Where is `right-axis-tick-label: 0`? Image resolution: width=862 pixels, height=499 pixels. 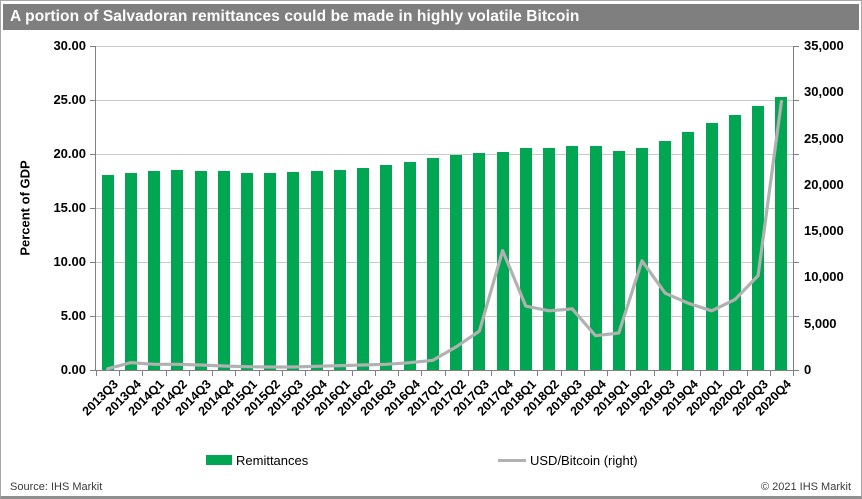
right-axis-tick-label: 0 is located at coordinates (808, 369).